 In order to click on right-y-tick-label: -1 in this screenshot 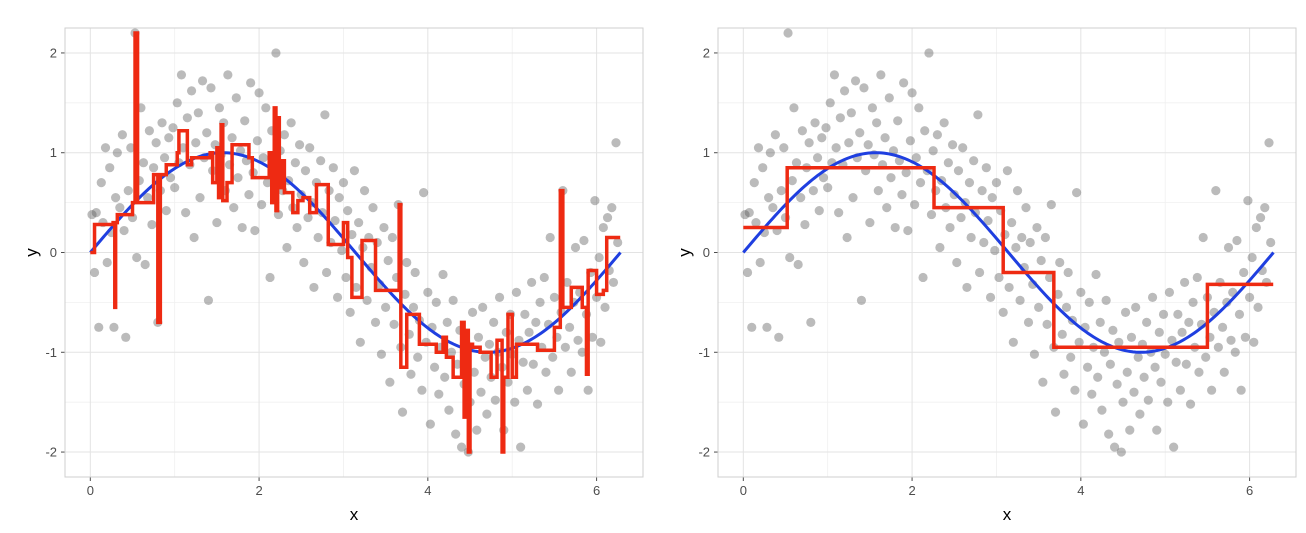, I will do `click(704, 352)`.